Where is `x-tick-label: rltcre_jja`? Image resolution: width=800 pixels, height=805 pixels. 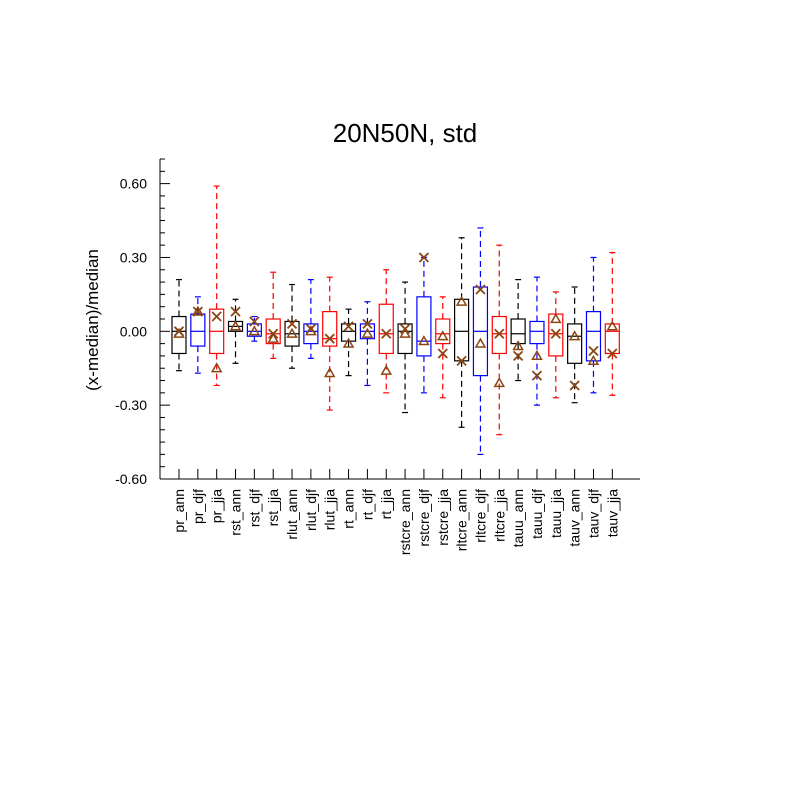
x-tick-label: rltcre_jja is located at coordinates (499, 515).